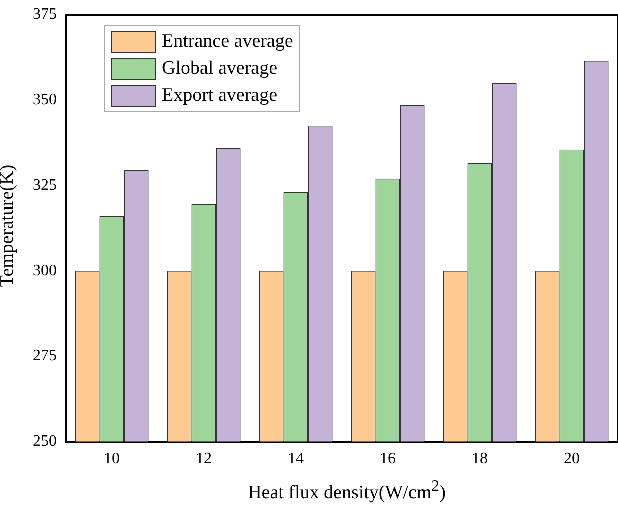  Describe the element at coordinates (112, 459) in the screenshot. I see `x-tick-label: 10` at that location.